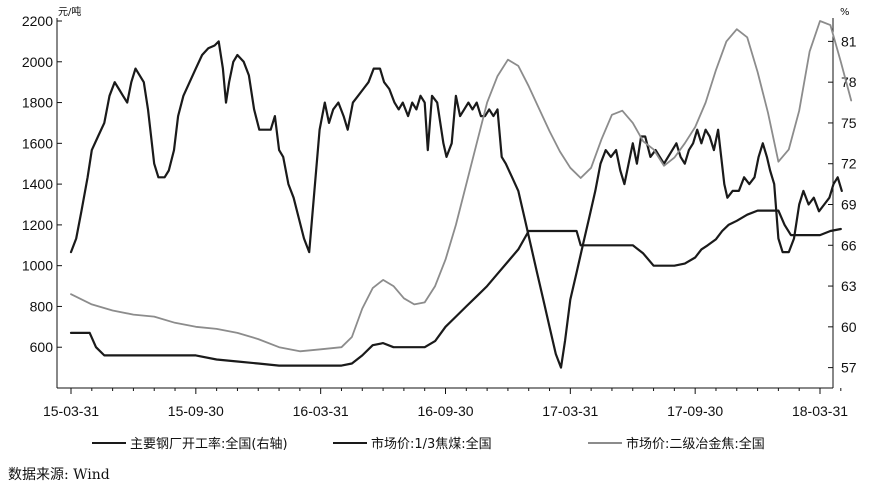 This screenshot has width=884, height=486. I want to click on left-tick-label: 1000, so click(37, 266).